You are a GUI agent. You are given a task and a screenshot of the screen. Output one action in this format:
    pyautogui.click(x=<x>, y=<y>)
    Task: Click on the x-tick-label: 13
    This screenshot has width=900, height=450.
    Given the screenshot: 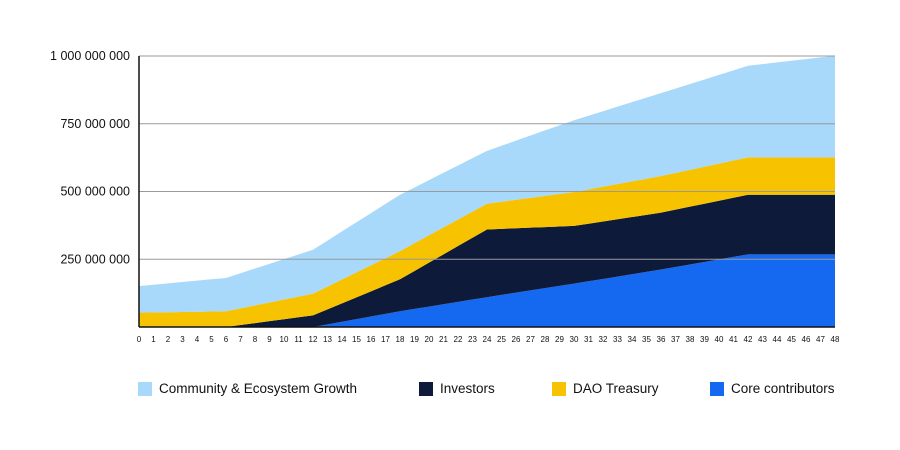 What is the action you would take?
    pyautogui.click(x=327, y=339)
    